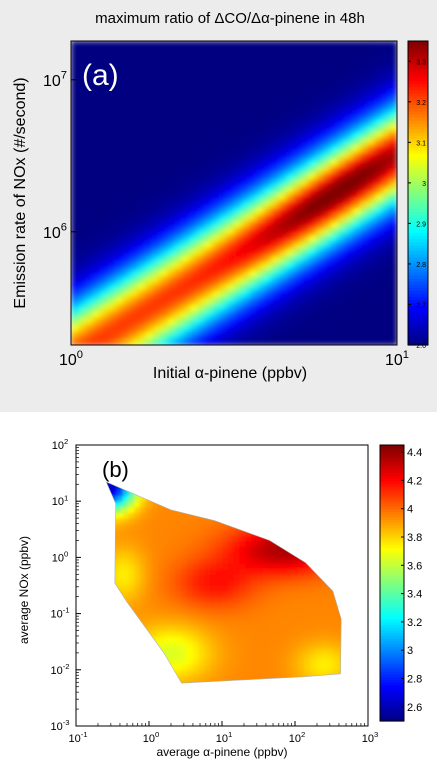  I want to click on panel-b-ytick-label: 100, so click(60, 556).